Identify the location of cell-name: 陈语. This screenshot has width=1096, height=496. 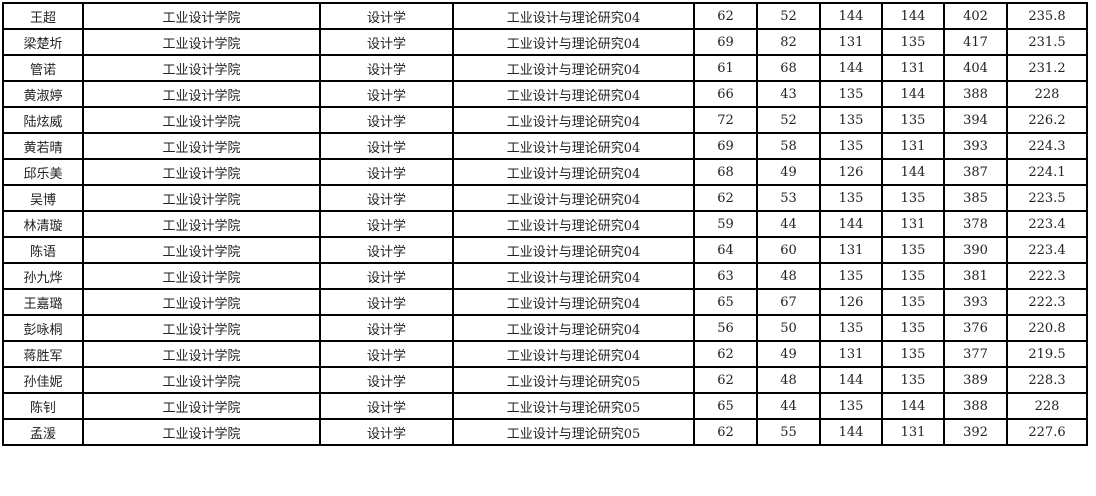
(43, 250).